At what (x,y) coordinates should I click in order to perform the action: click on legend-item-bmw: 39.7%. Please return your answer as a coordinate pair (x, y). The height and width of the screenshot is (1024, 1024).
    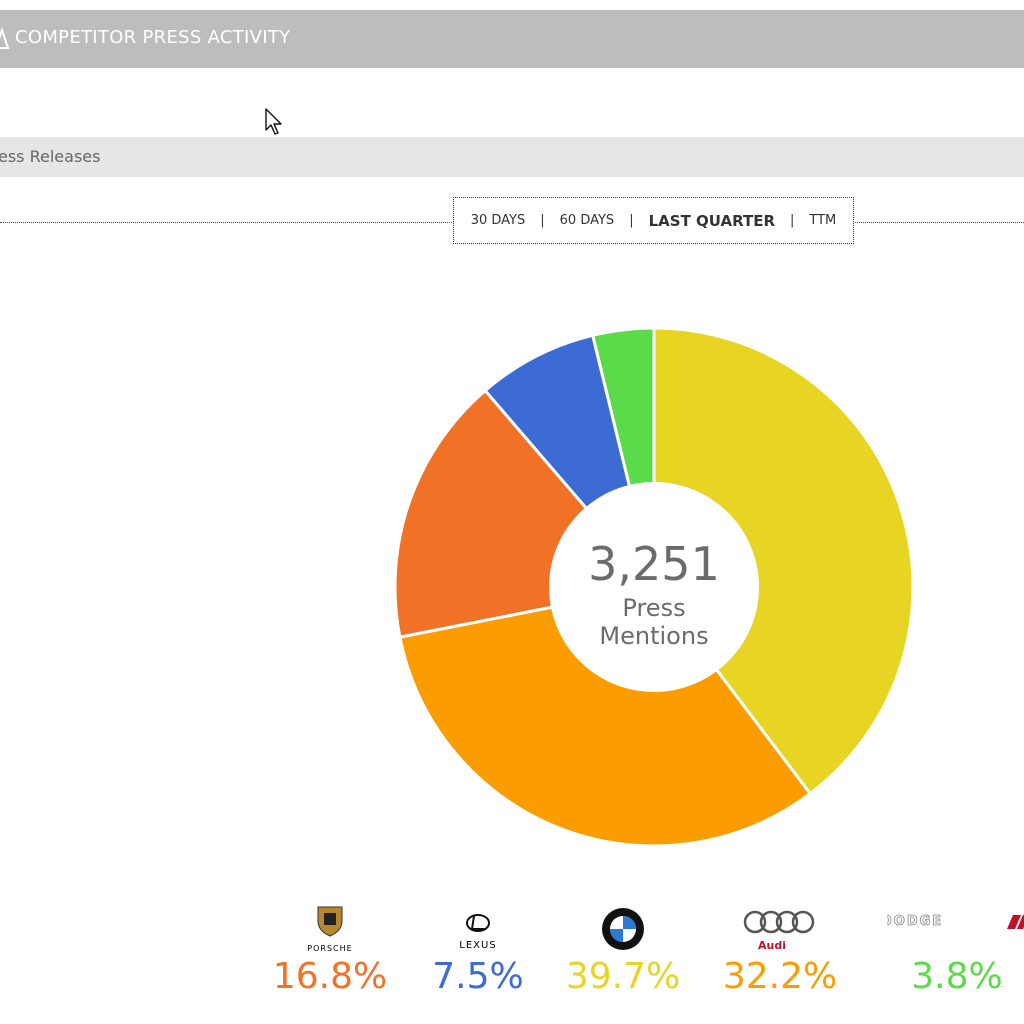
    Looking at the image, I should click on (623, 952).